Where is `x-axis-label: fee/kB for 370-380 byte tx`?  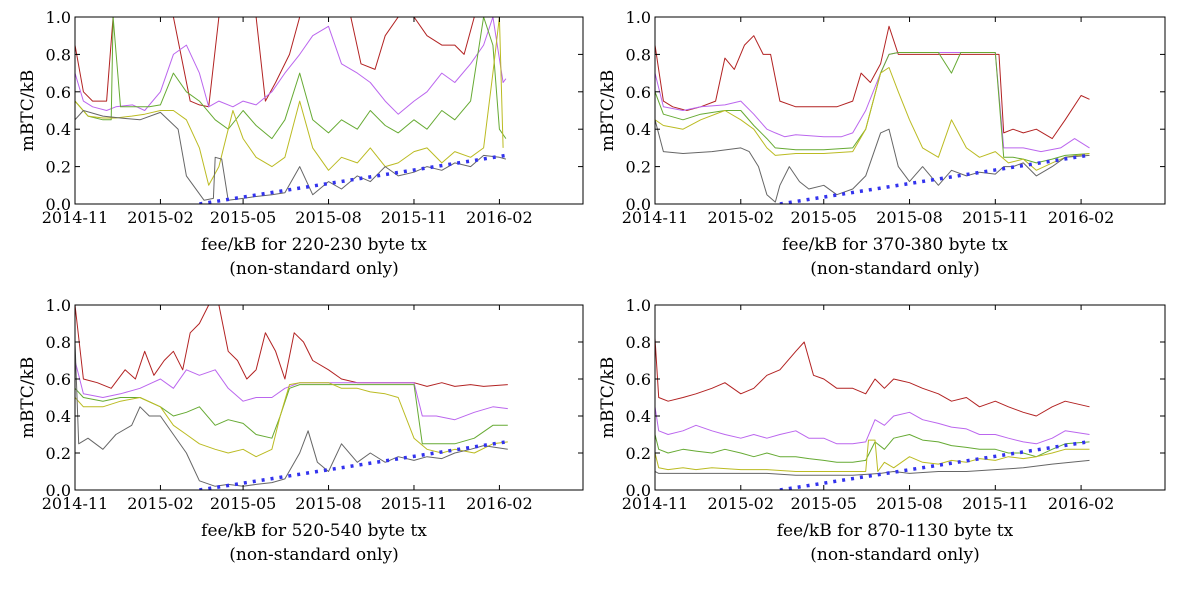
x-axis-label: fee/kB for 370-380 byte tx is located at coordinates (895, 245).